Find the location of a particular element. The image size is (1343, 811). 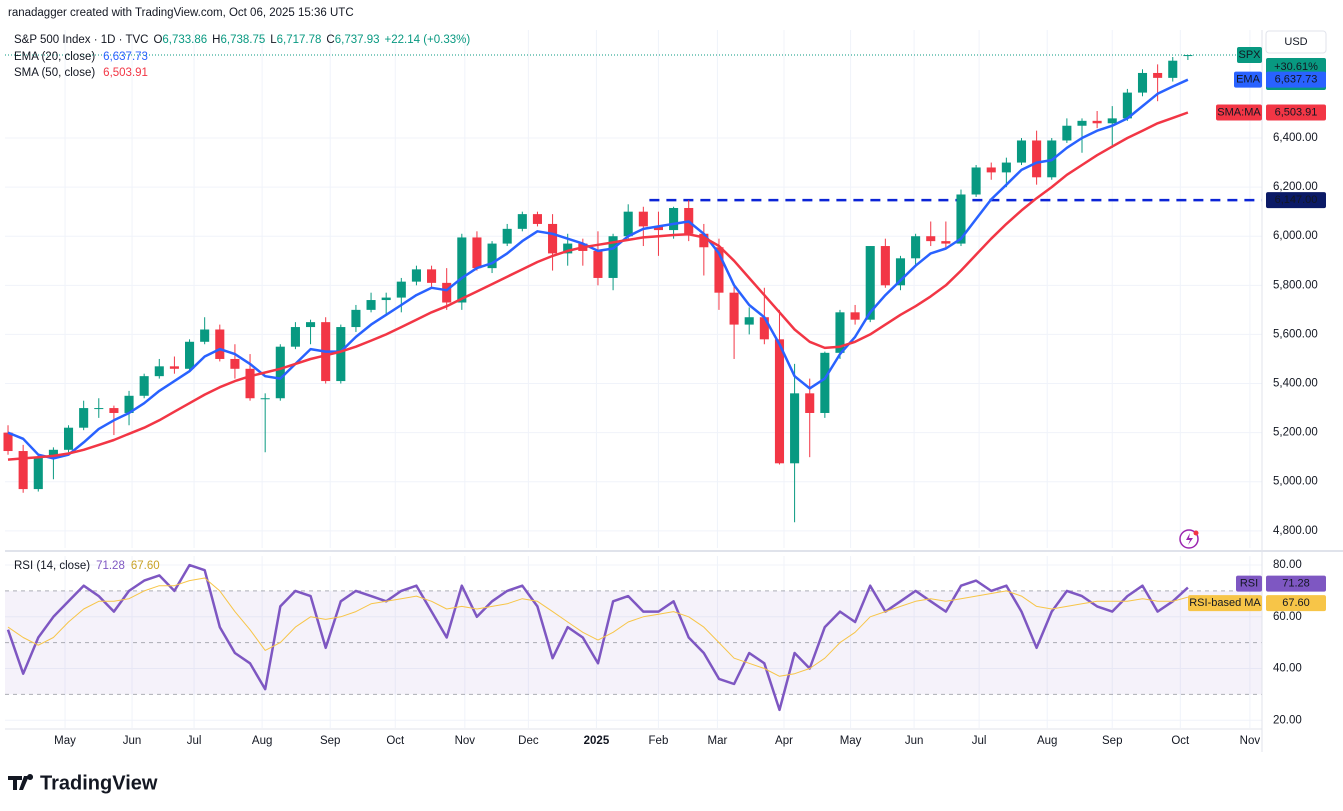

currency-box is located at coordinates (1296, 42).